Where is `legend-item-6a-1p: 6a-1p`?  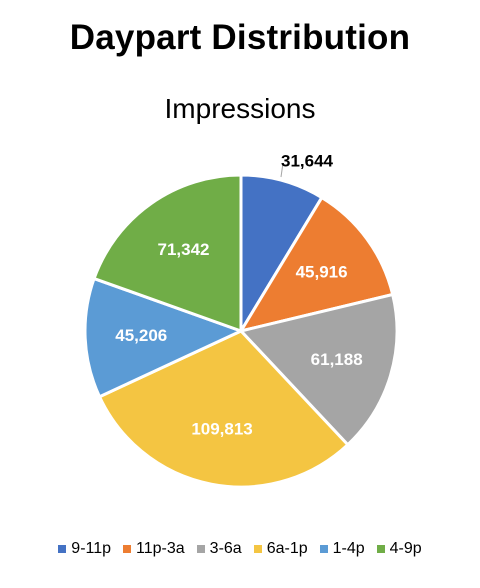 legend-item-6a-1p: 6a-1p is located at coordinates (280, 549).